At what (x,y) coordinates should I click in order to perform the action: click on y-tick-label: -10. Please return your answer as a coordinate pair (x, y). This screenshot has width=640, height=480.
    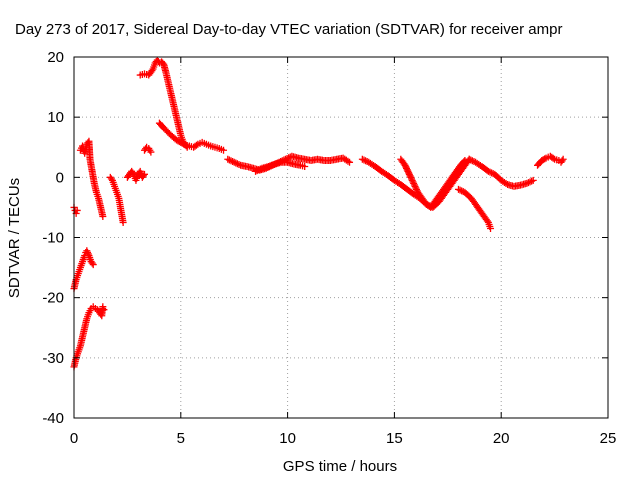
    Looking at the image, I should click on (53, 238).